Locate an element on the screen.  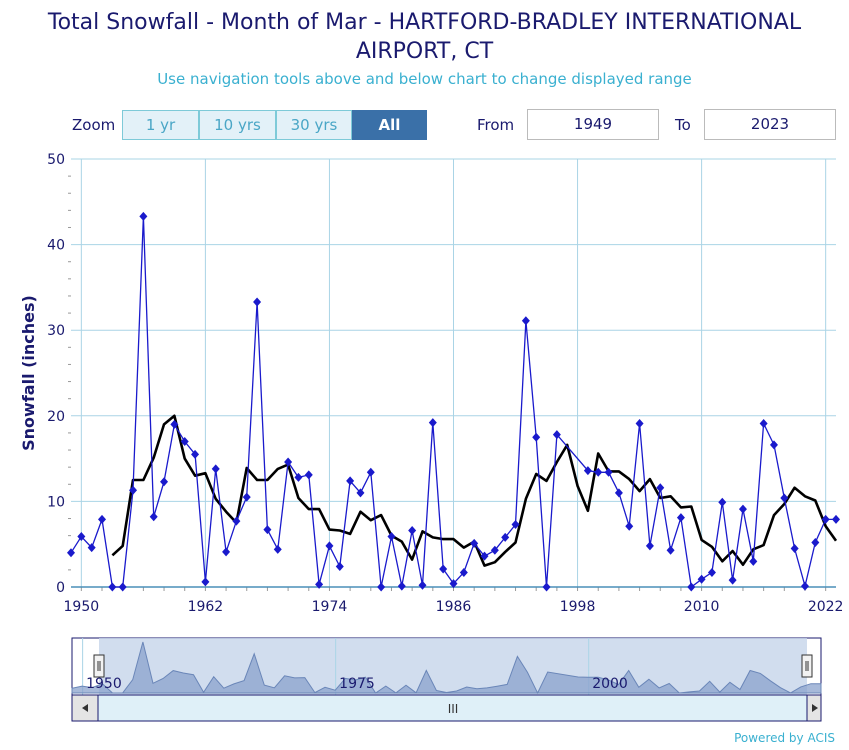
credit-link: Powered by ACIS is located at coordinates (784, 738).